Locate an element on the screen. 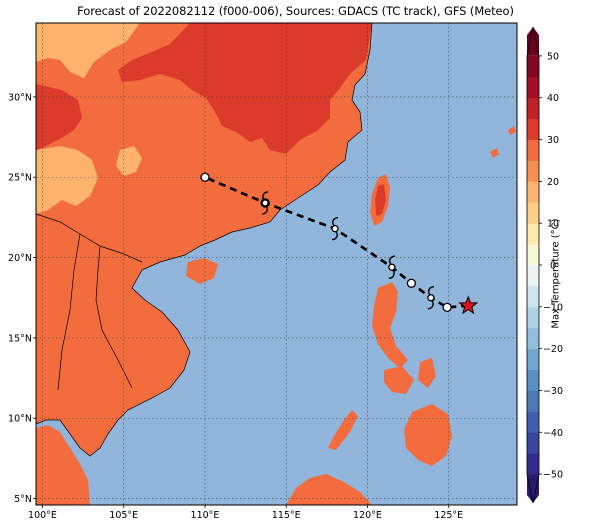 The width and height of the screenshot is (591, 528). storm-track is located at coordinates (339, 243).